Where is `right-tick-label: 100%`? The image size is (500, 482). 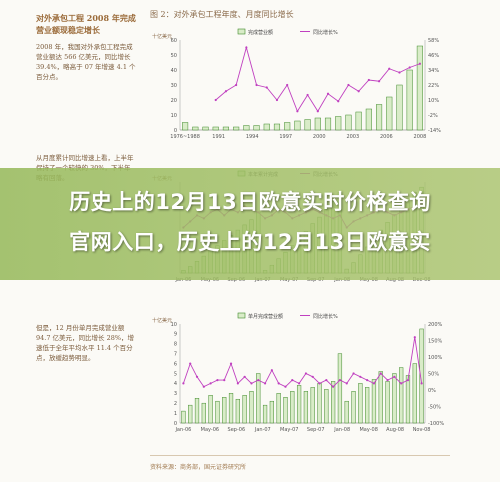
right-tick-label: 100% is located at coordinates (435, 358).